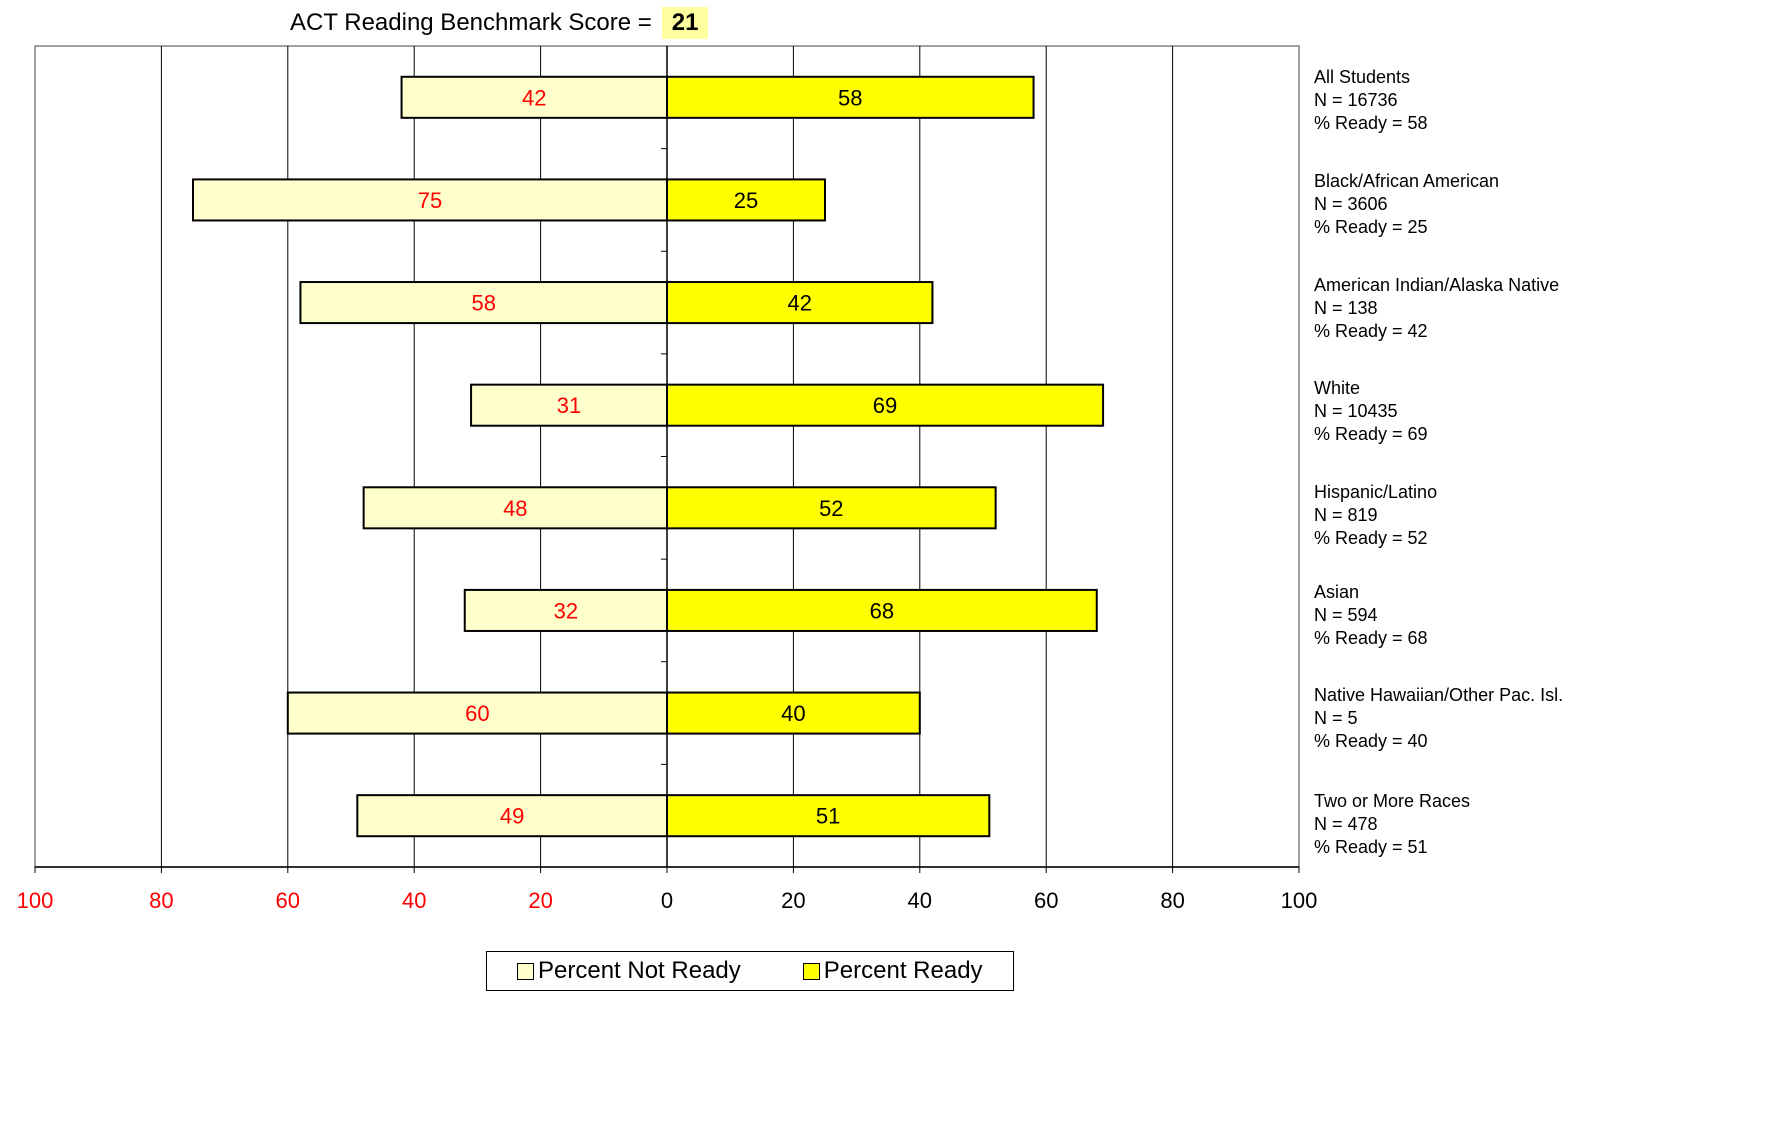 Image resolution: width=1785 pixels, height=1125 pixels. Describe the element at coordinates (1371, 638) in the screenshot. I see `group-ready: % Ready = 68` at that location.